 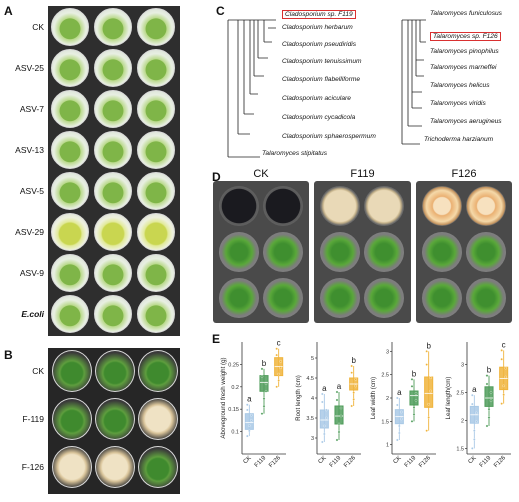 I want to click on taxon-label: Cladosporium flabelliforme, so click(x=321, y=79).